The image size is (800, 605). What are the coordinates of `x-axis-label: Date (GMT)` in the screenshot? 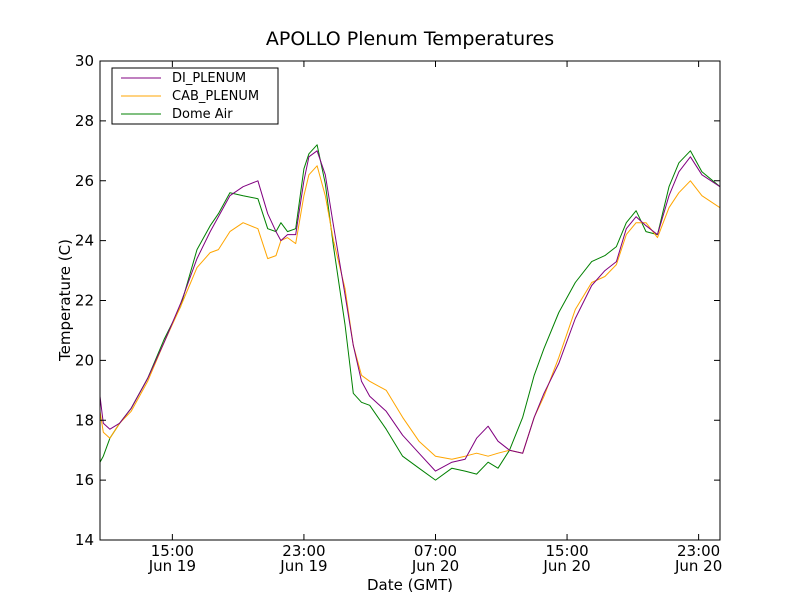 It's located at (410, 585).